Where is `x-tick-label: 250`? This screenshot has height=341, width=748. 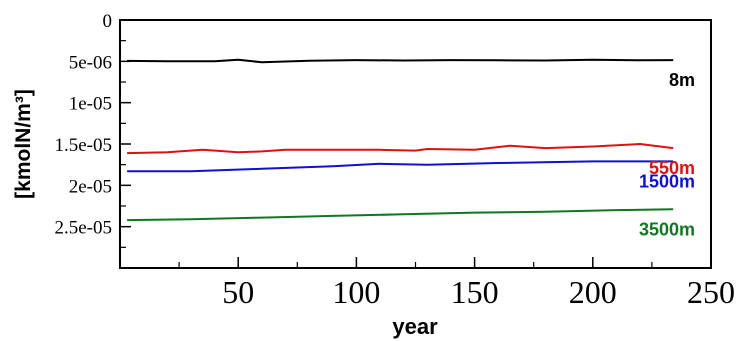
x-tick-label: 250 is located at coordinates (711, 292).